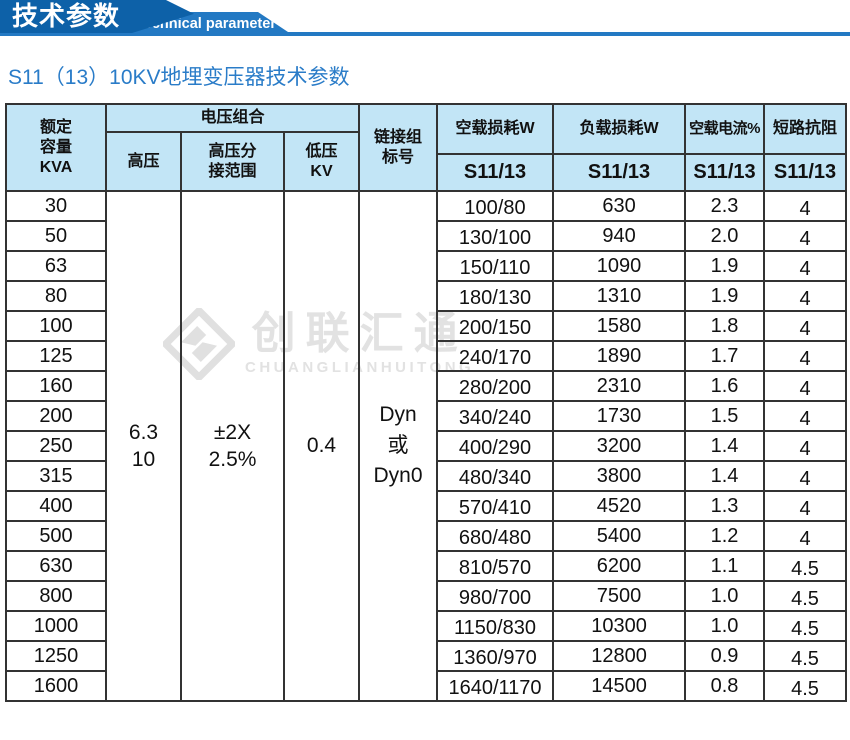  Describe the element at coordinates (56, 206) in the screenshot. I see `cell-capacity: 30` at that location.